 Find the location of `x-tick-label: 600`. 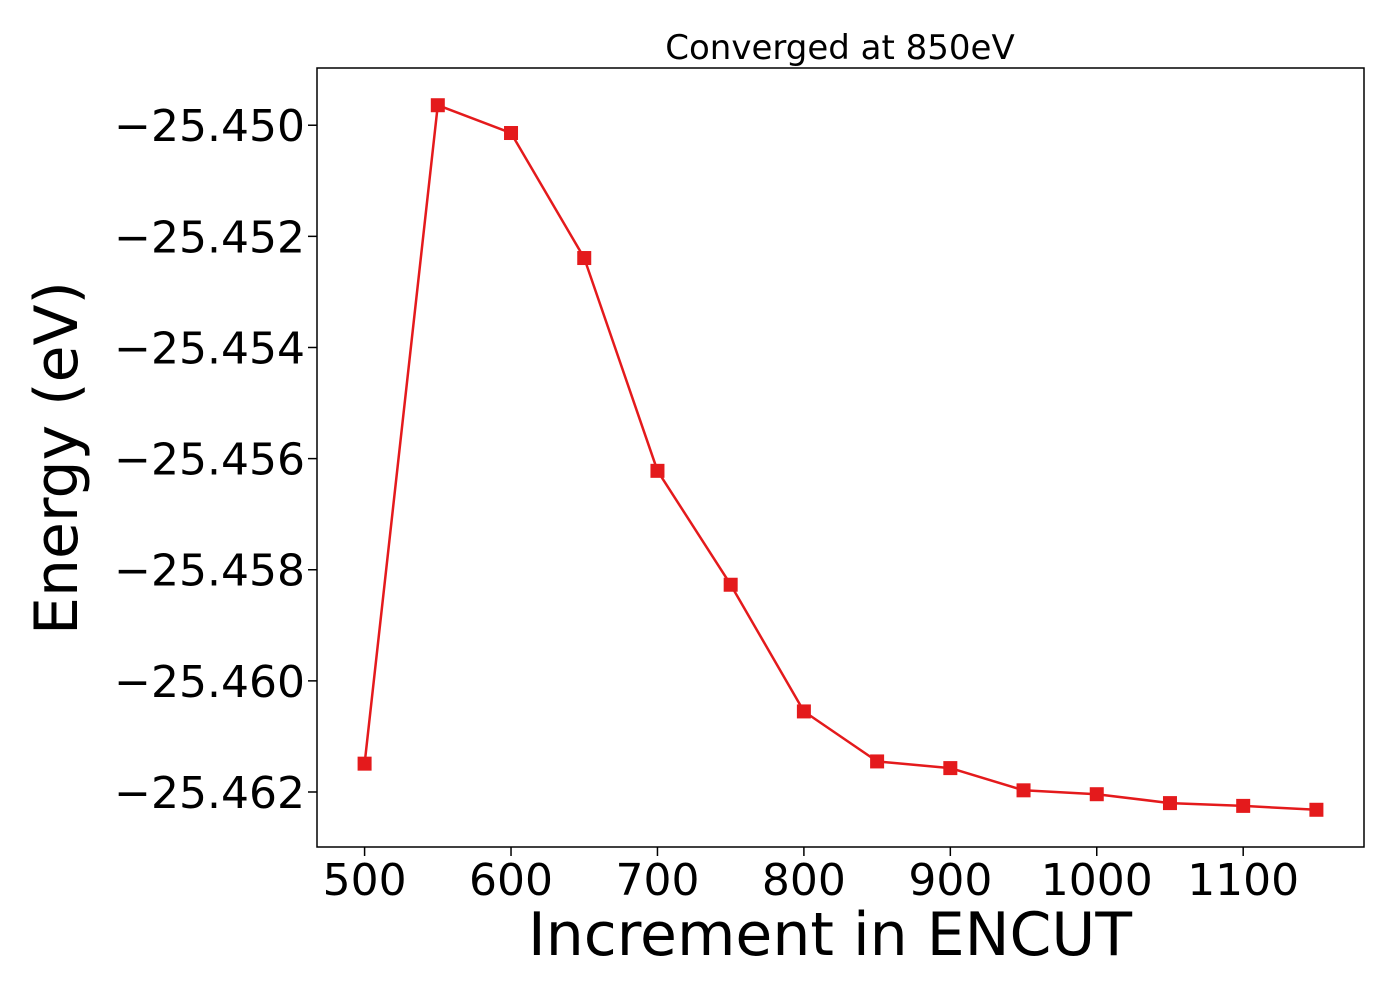

x-tick-label: 600 is located at coordinates (511, 880).